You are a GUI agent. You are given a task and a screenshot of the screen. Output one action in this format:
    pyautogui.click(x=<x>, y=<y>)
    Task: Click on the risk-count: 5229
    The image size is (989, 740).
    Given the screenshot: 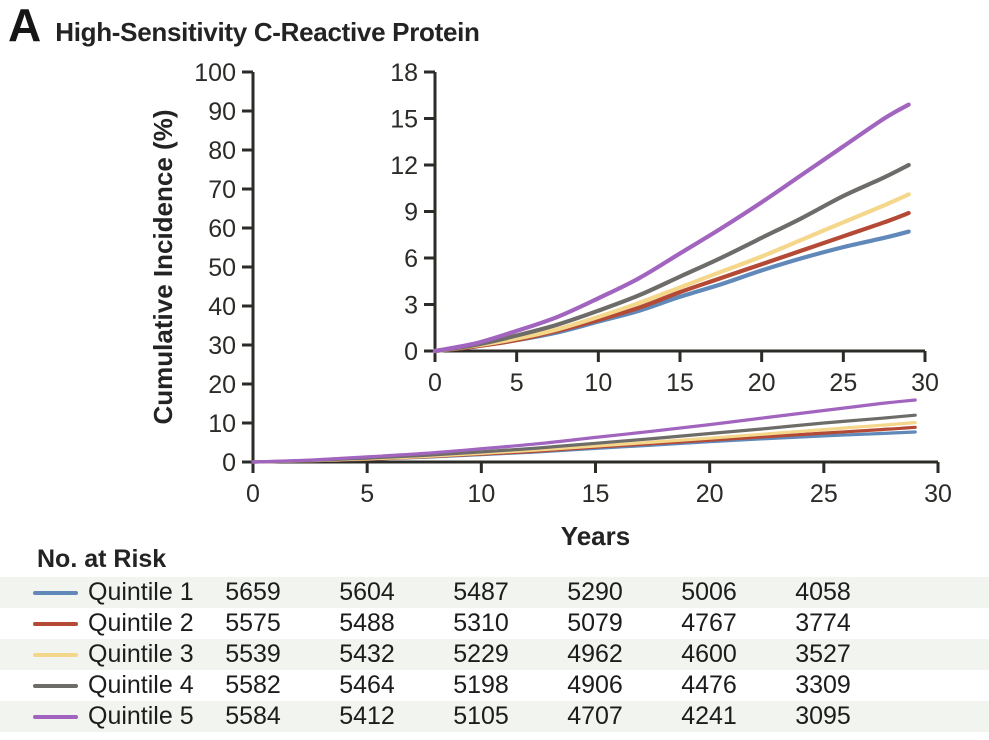 What is the action you would take?
    pyautogui.click(x=481, y=654)
    